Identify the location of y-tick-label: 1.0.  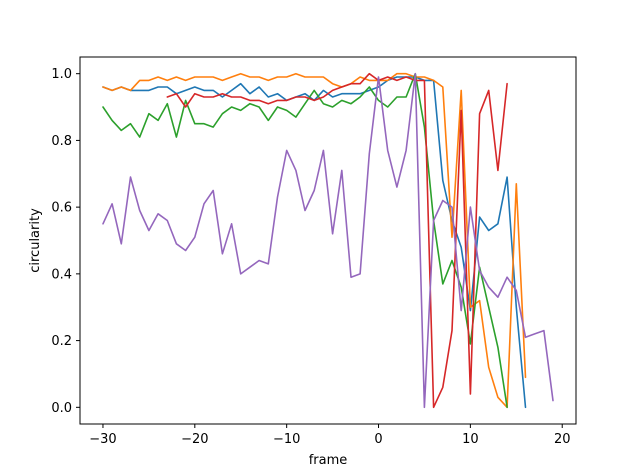
(61, 74).